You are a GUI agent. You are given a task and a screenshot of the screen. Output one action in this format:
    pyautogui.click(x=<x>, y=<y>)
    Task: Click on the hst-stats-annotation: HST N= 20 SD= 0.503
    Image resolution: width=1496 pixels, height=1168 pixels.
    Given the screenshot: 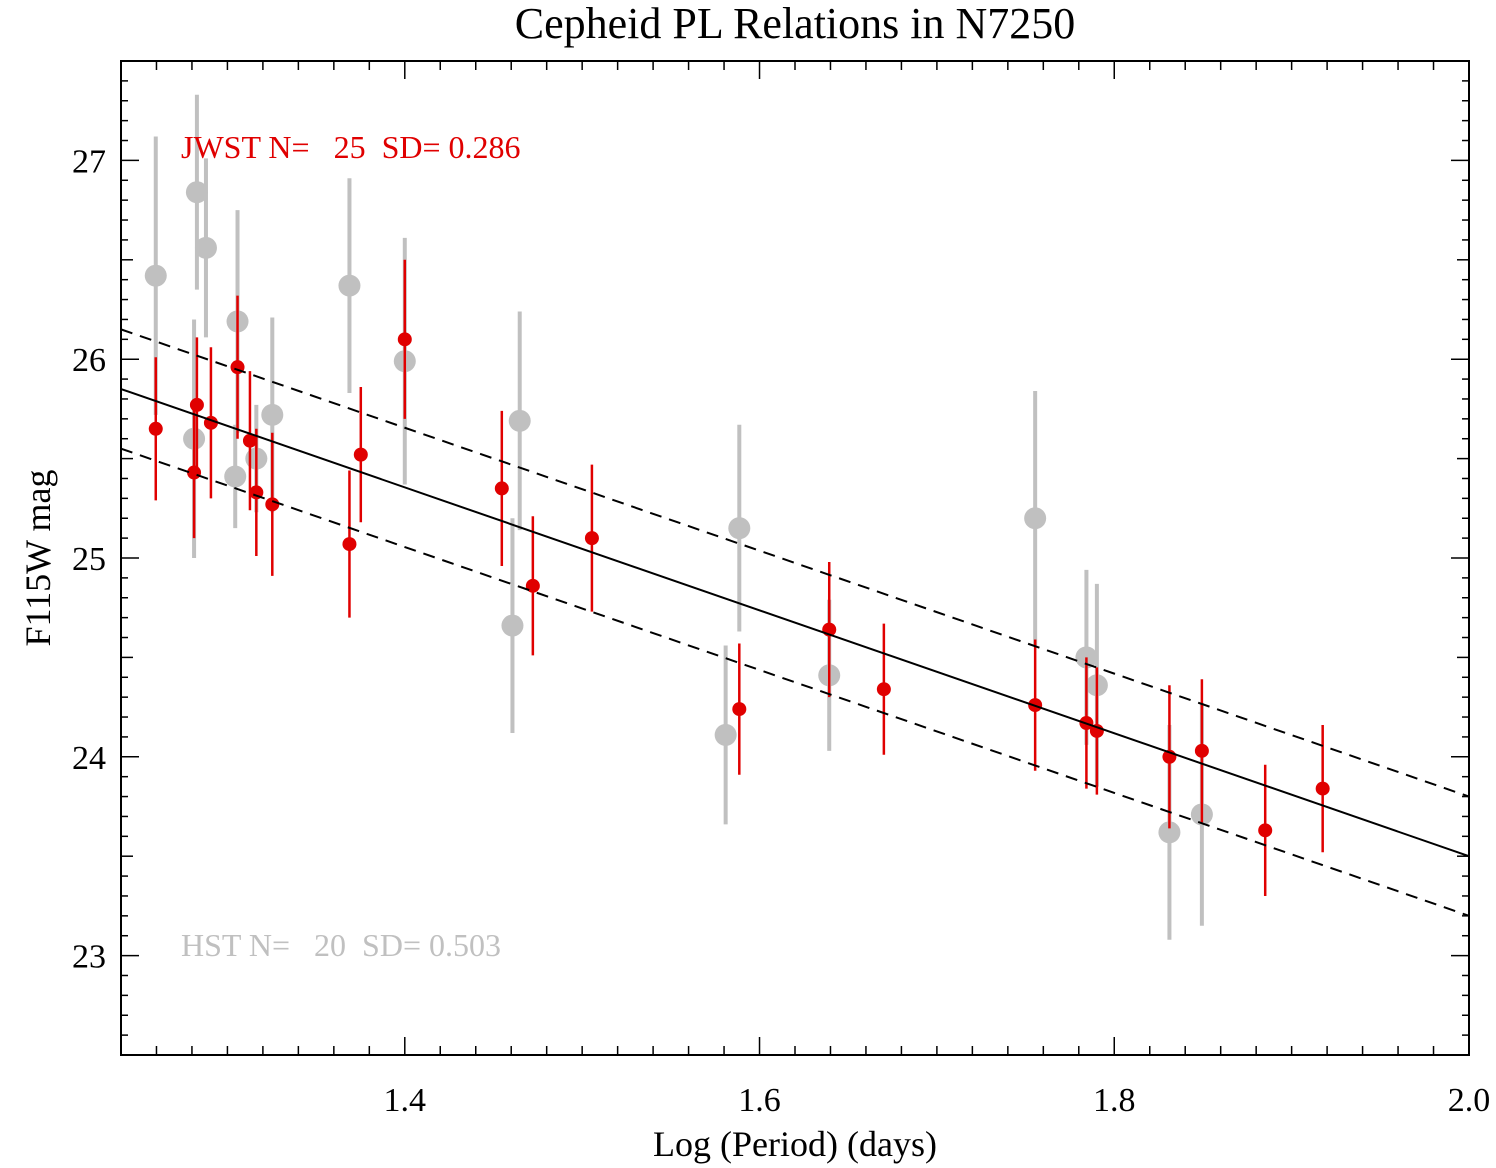 What is the action you would take?
    pyautogui.click(x=341, y=945)
    